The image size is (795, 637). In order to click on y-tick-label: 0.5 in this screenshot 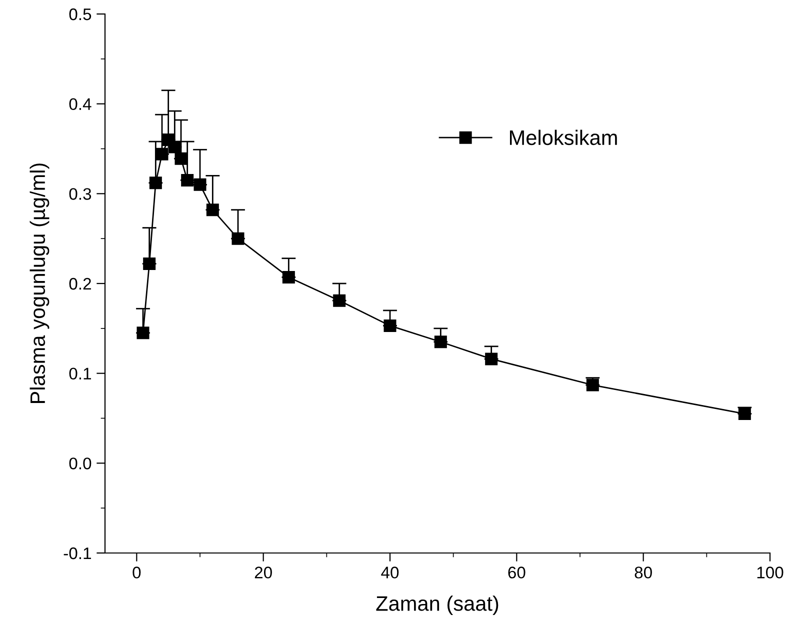, I will do `click(80, 14)`.